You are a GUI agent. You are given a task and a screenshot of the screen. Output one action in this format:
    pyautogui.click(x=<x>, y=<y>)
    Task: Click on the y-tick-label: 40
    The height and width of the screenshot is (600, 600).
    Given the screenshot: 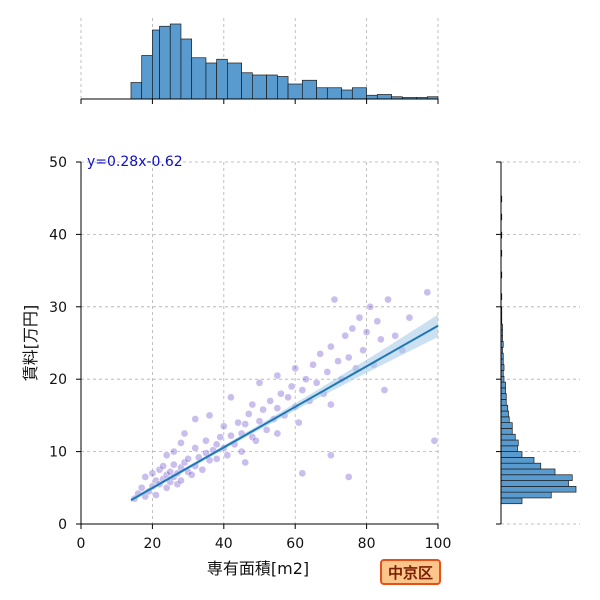 What is the action you would take?
    pyautogui.click(x=58, y=235)
    